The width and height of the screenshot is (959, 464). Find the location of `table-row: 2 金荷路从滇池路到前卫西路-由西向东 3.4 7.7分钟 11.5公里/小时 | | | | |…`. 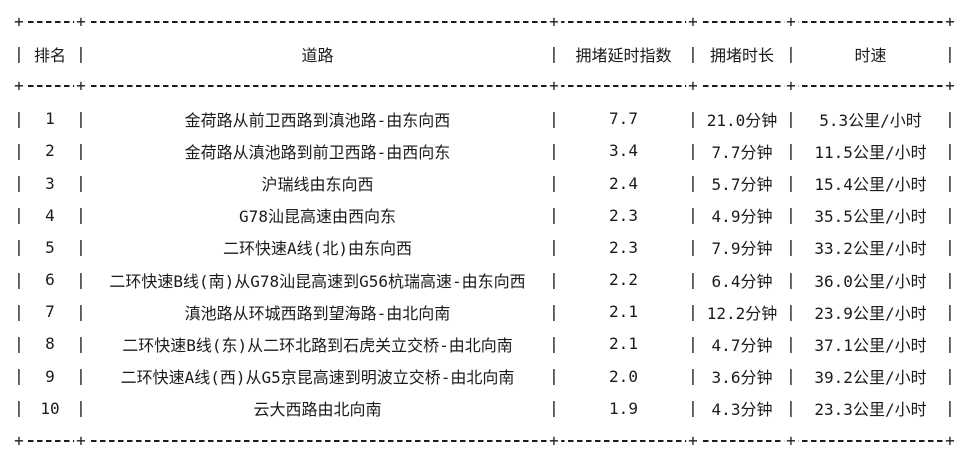

table-row: 2 金荷路从滇池路到前卫西路-由西向东 3.4 7.7分钟 11.5公里/小时 | | | | |… is located at coordinates (479, 151).